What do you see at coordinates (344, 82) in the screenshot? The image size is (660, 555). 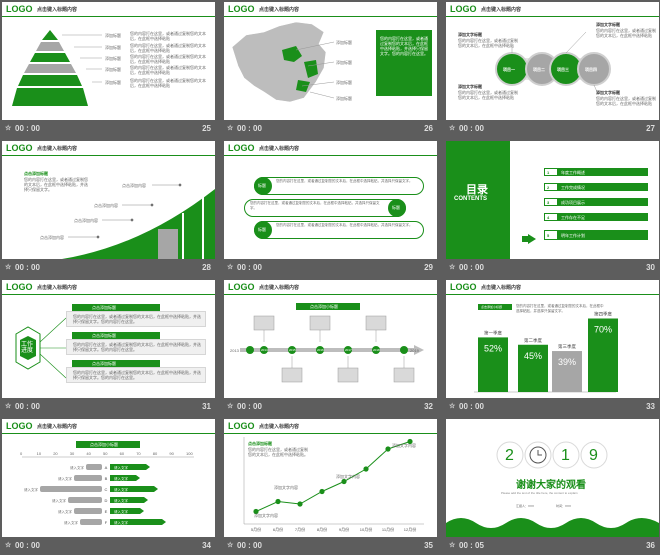 I see `map-label: 添加标题` at bounding box center [344, 82].